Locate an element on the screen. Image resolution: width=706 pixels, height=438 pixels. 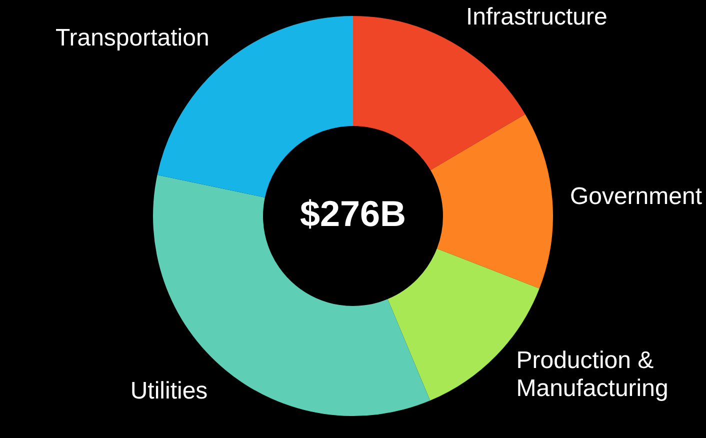
slice-label: Government is located at coordinates (636, 196).